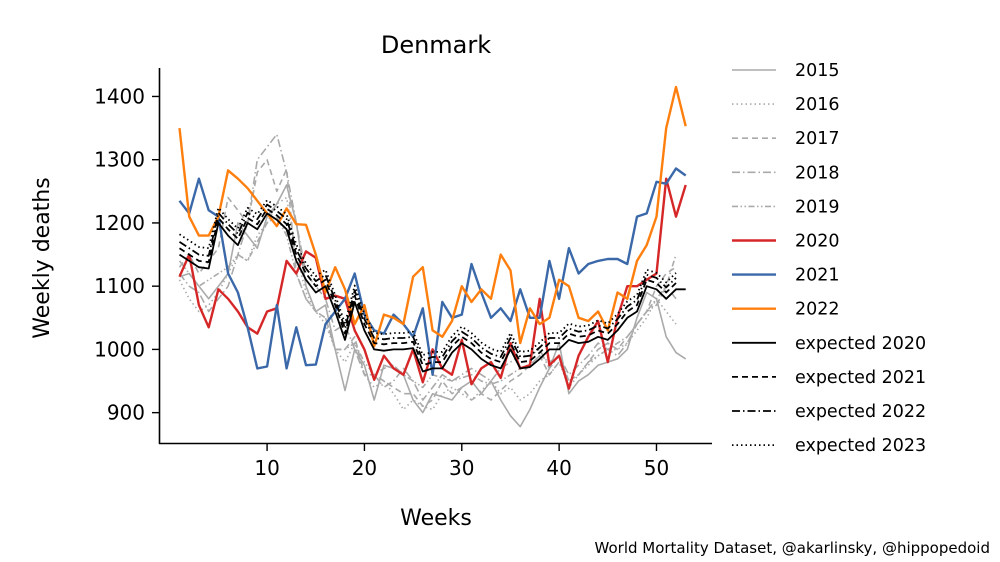 This screenshot has width=1000, height=562. What do you see at coordinates (860, 344) in the screenshot?
I see `legend-label-8: expected 2020` at bounding box center [860, 344].